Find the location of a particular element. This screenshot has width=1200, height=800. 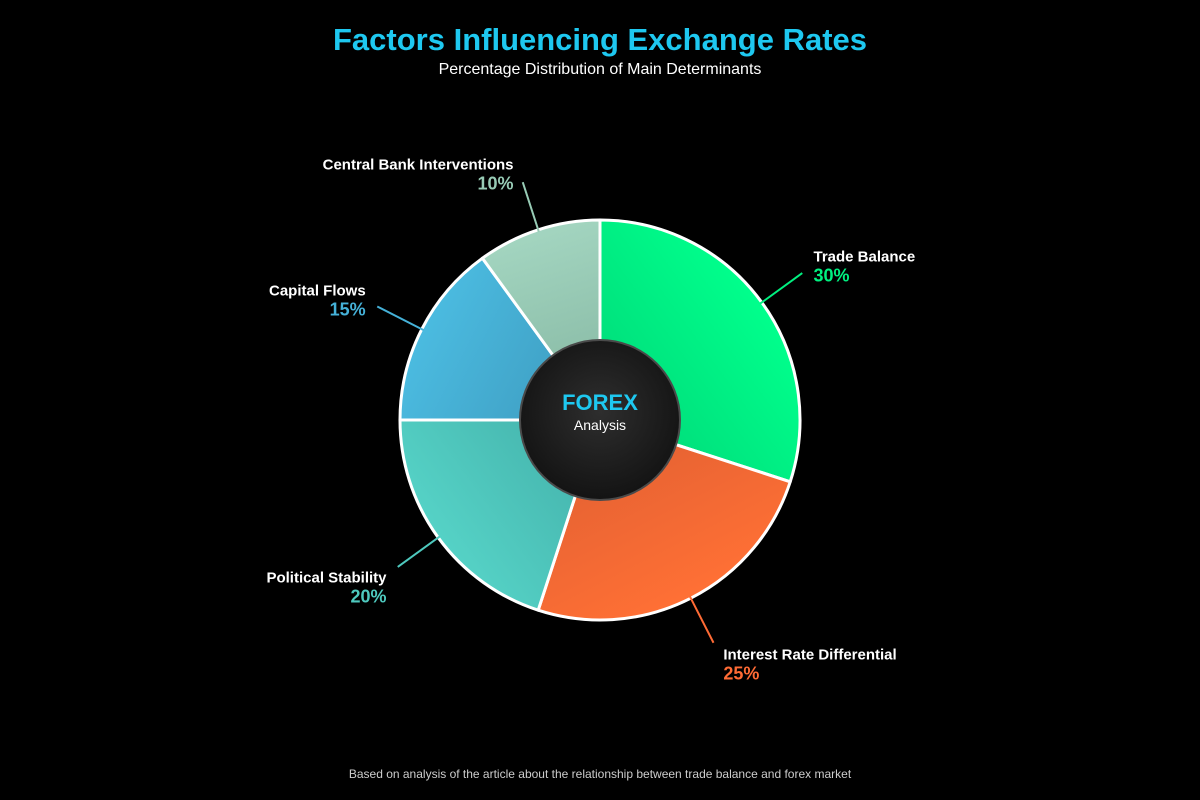

slice-label-name: Trade Balance is located at coordinates (864, 257).